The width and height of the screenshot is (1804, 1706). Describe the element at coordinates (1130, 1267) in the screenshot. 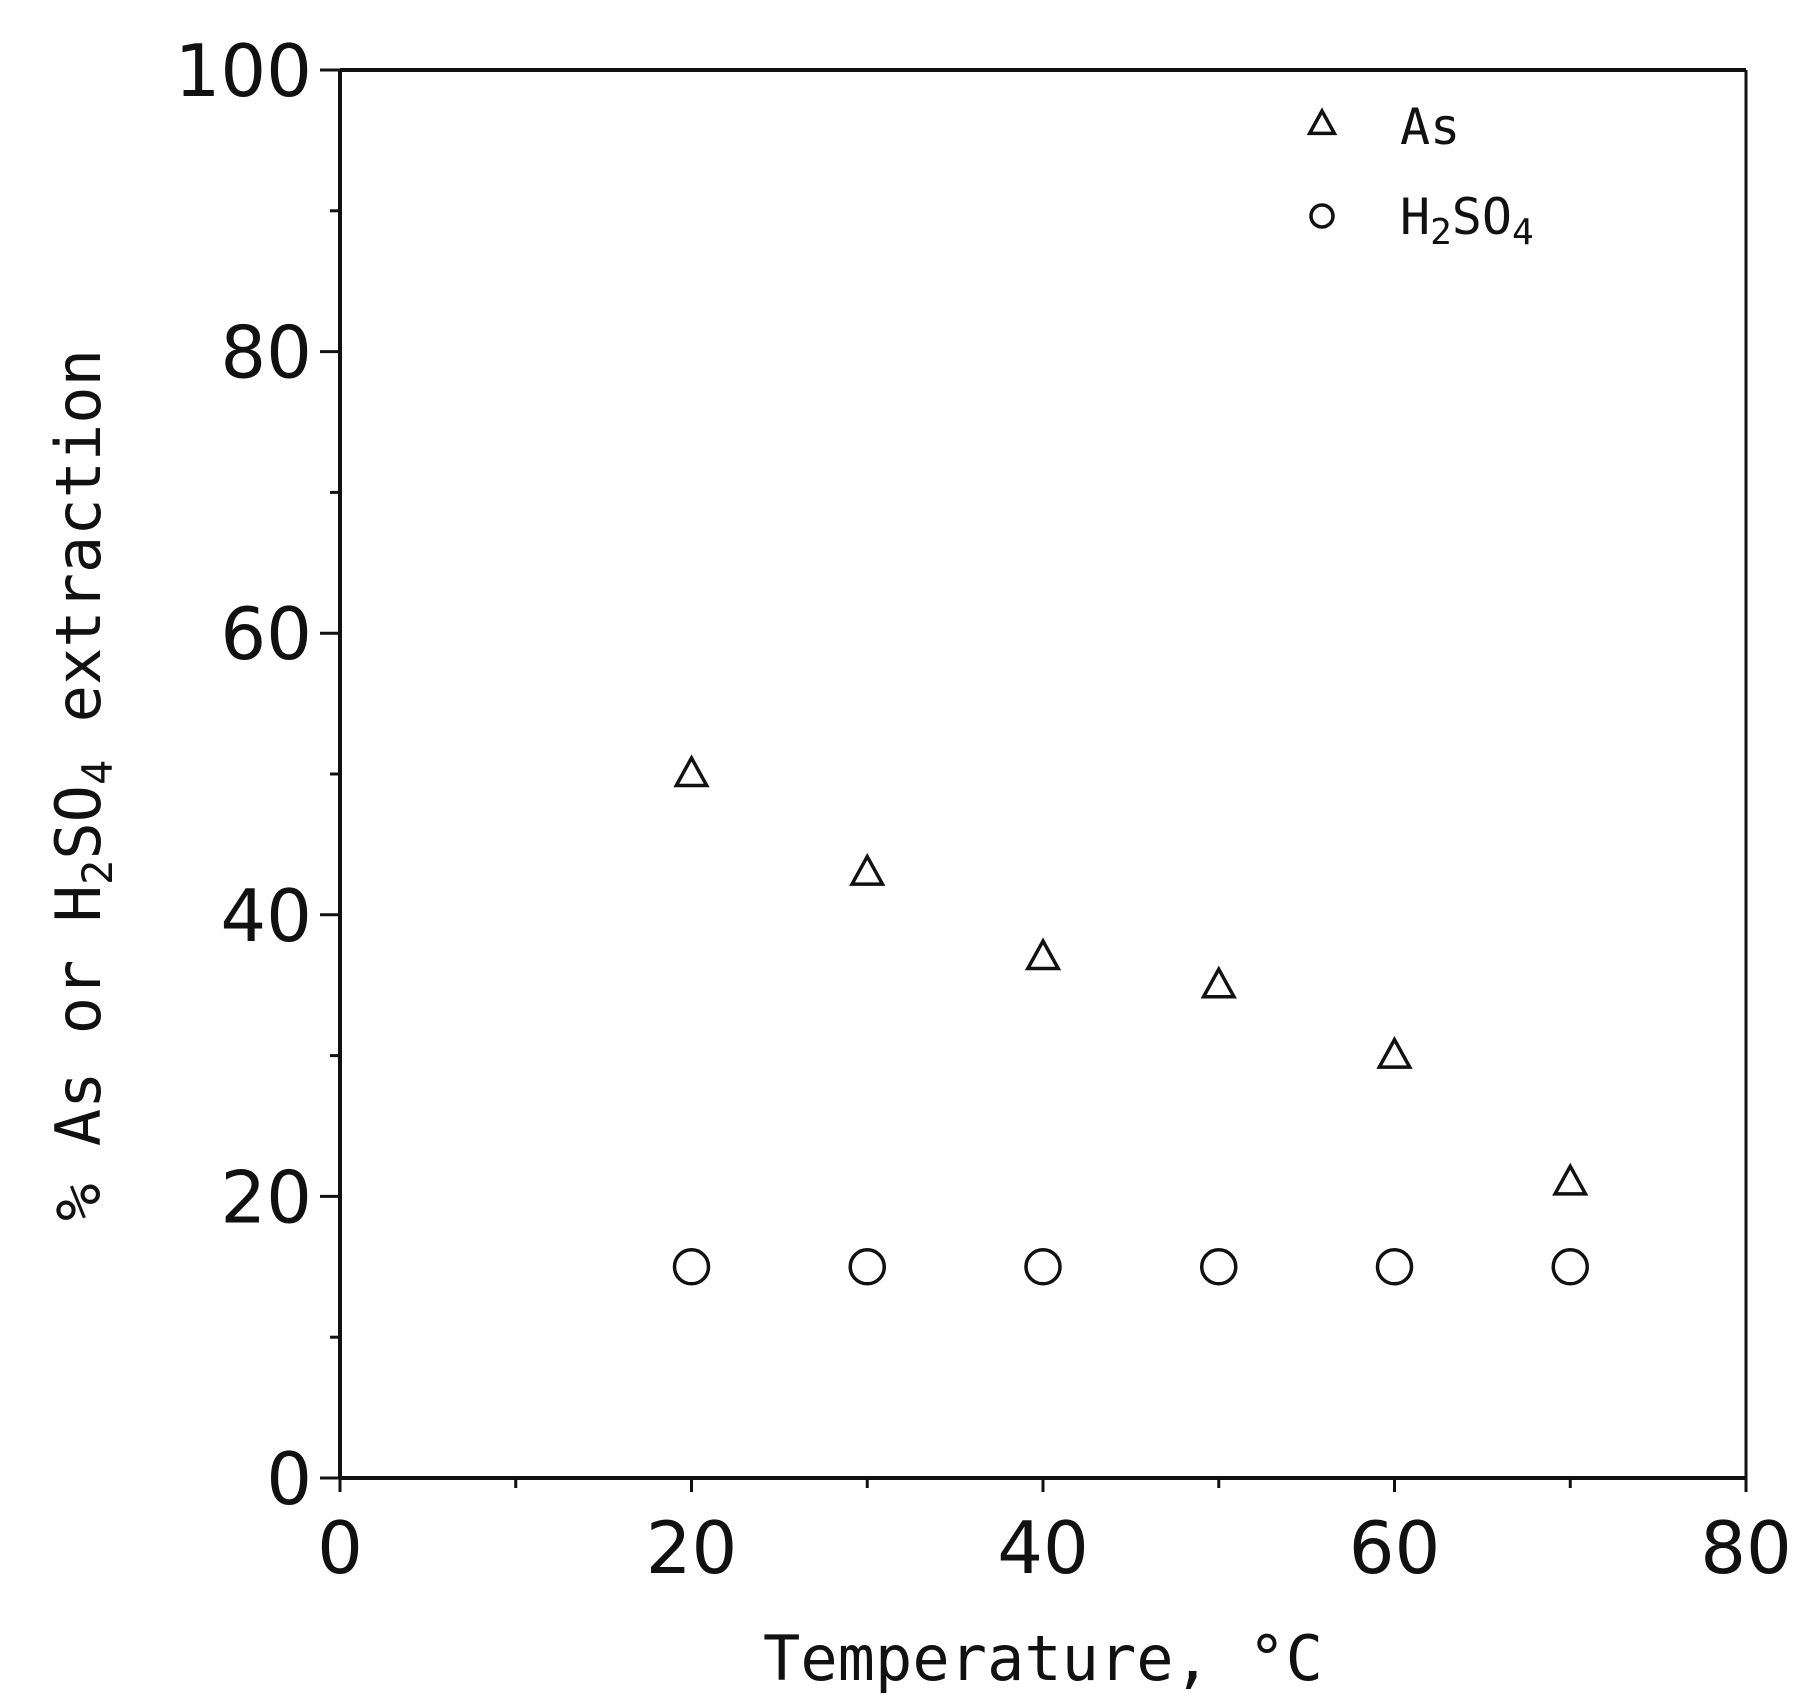

I see `series-h2so4` at that location.